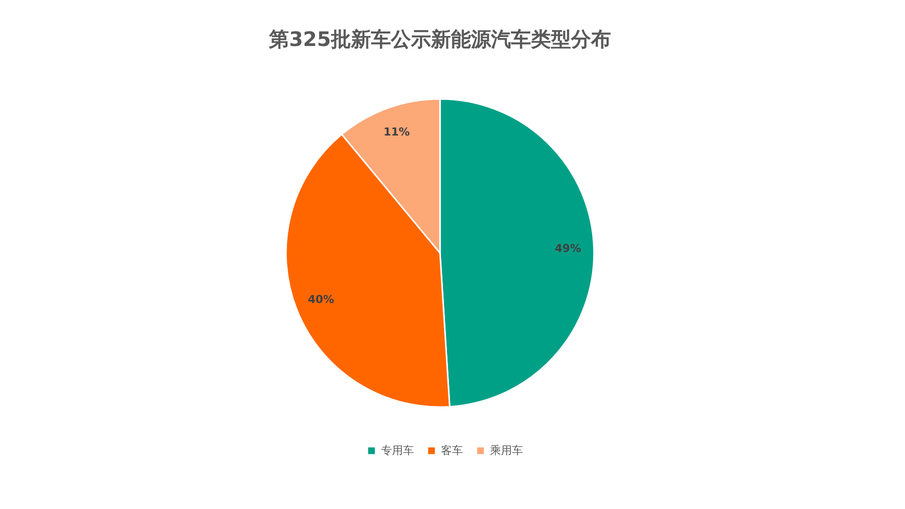 The image size is (905, 509). Describe the element at coordinates (396, 132) in the screenshot. I see `data-label: 11%` at that location.